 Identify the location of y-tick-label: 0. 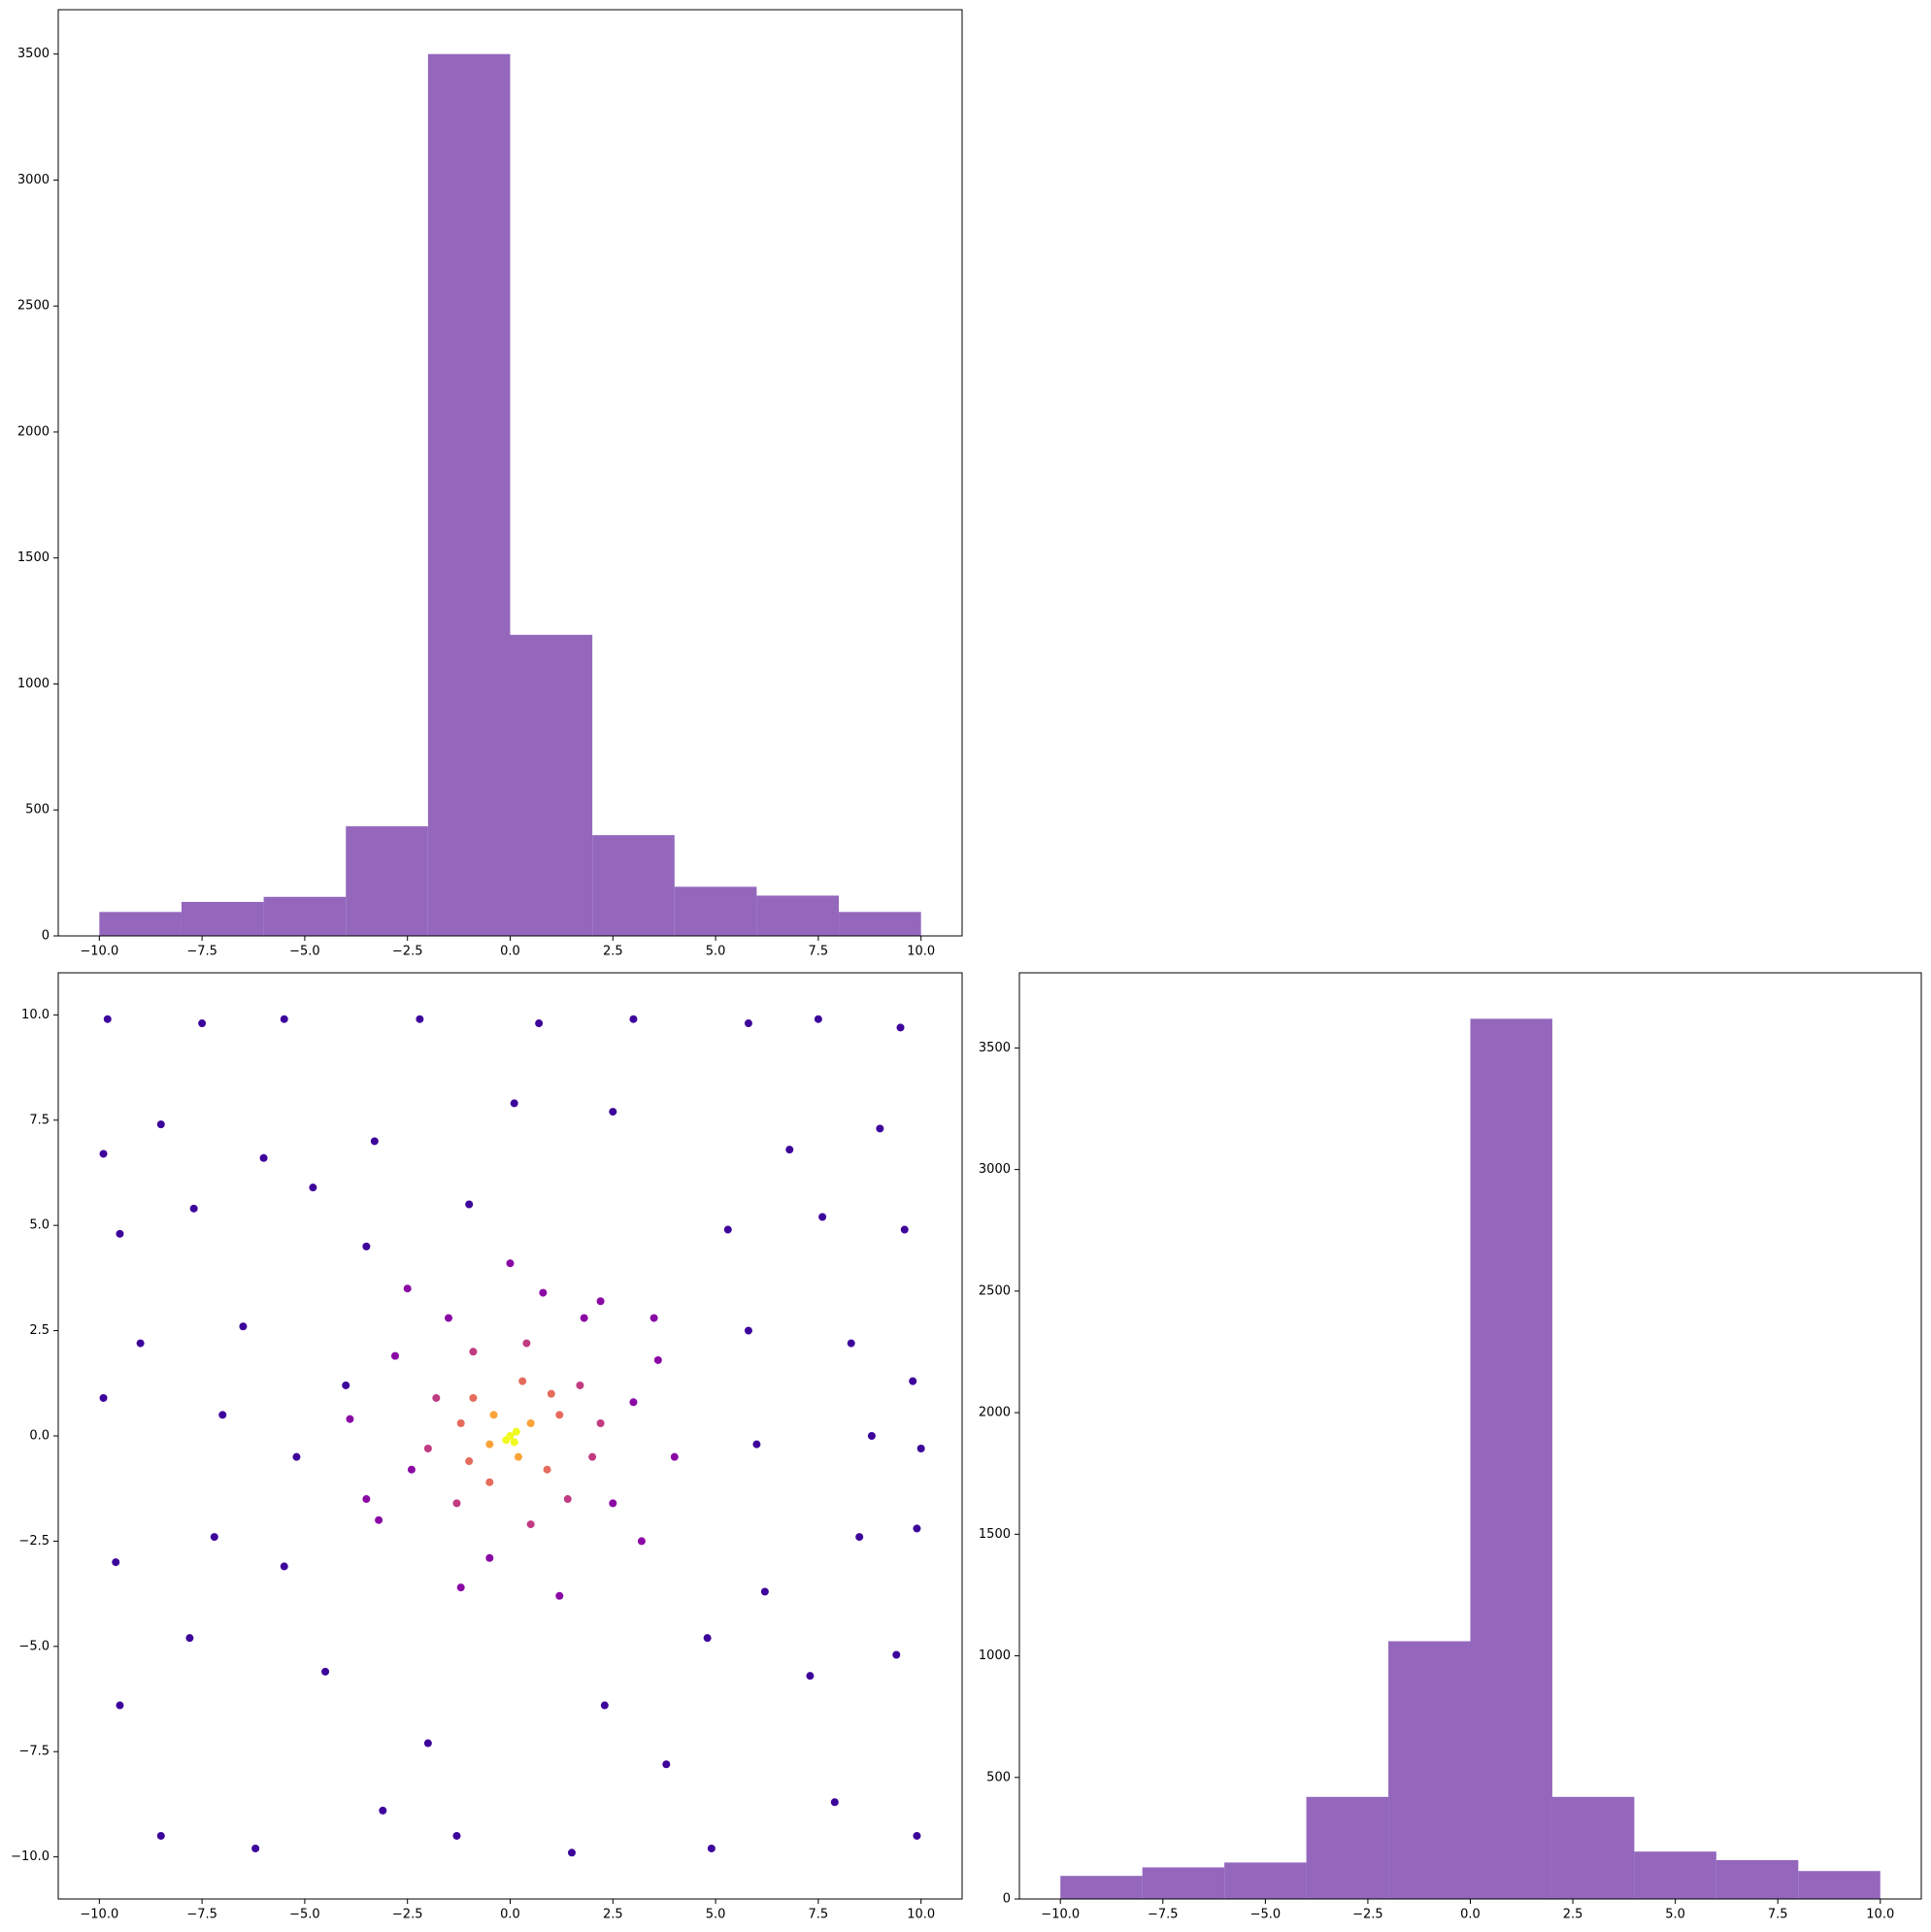
(46, 937).